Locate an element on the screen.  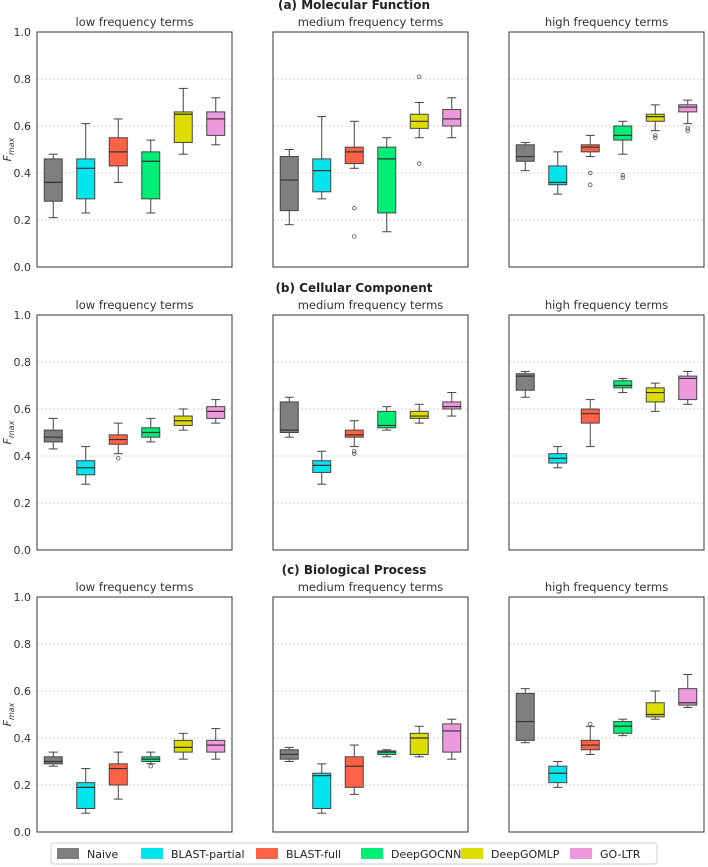
chart-title: (a) Molecular Function is located at coordinates (354, 6).